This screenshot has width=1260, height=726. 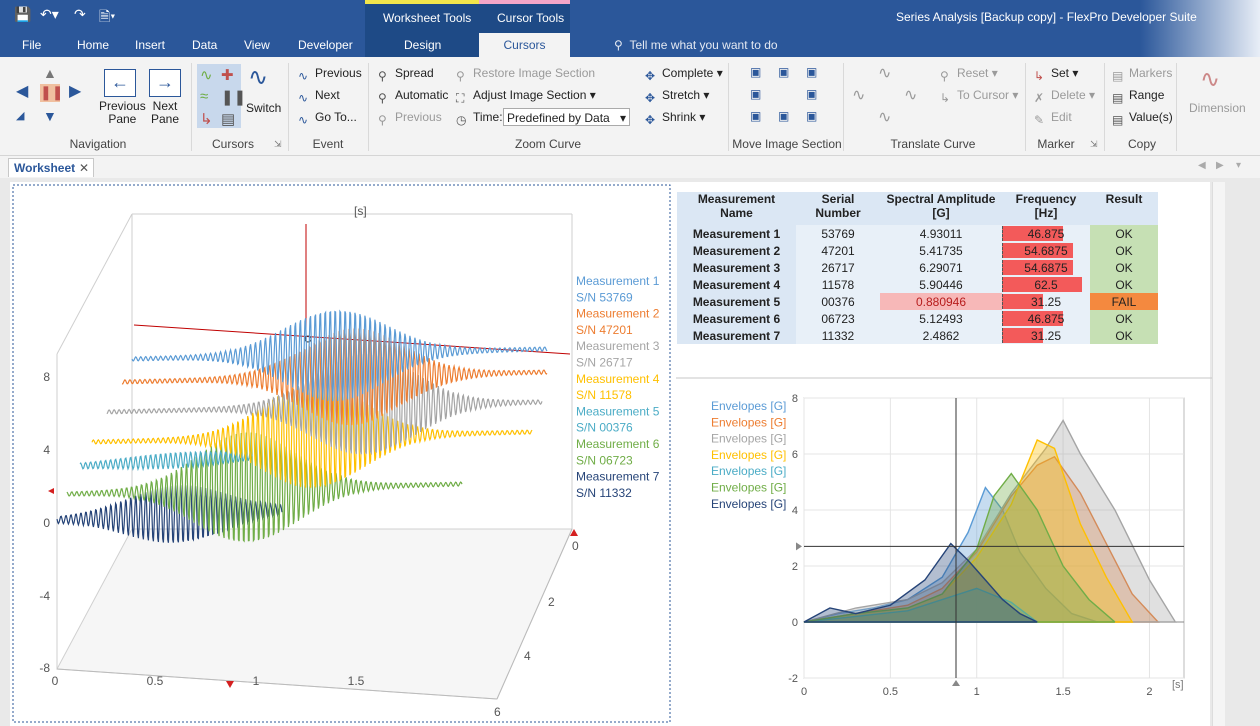 What do you see at coordinates (1046, 318) in the screenshot?
I see `cell-frequency: 46.875` at bounding box center [1046, 318].